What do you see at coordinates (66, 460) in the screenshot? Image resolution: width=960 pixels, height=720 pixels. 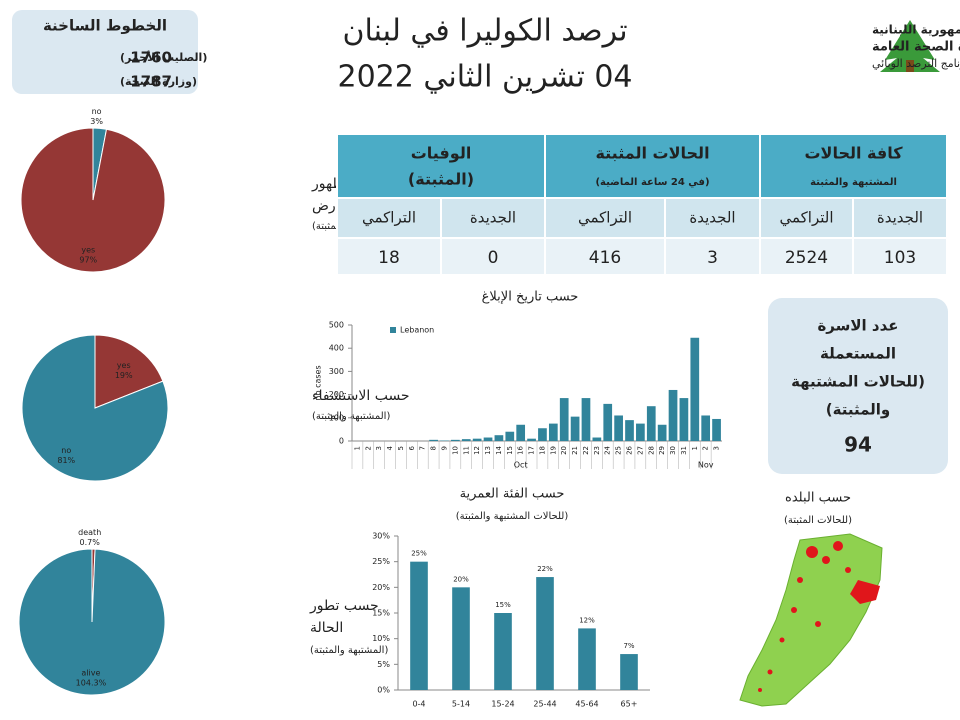 I see `pie-value-label: 81%` at bounding box center [66, 460].